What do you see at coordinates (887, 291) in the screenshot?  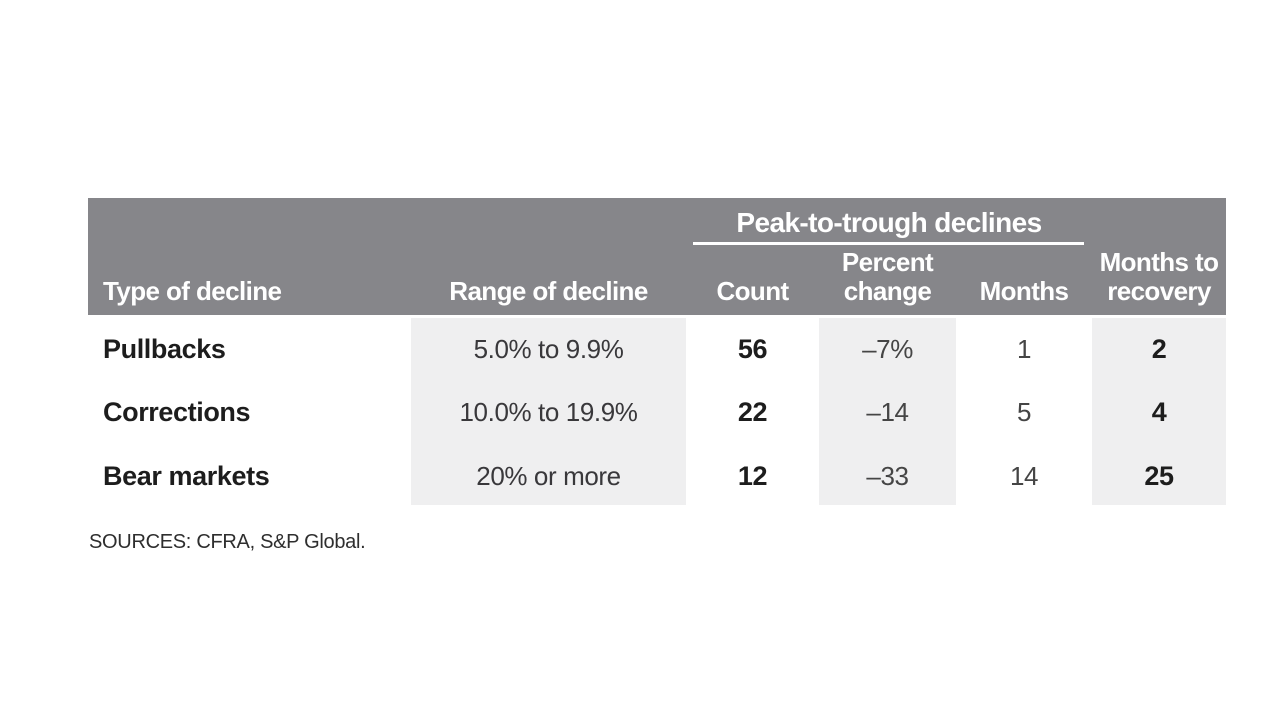 I see `col-header-percent-line2: change` at bounding box center [887, 291].